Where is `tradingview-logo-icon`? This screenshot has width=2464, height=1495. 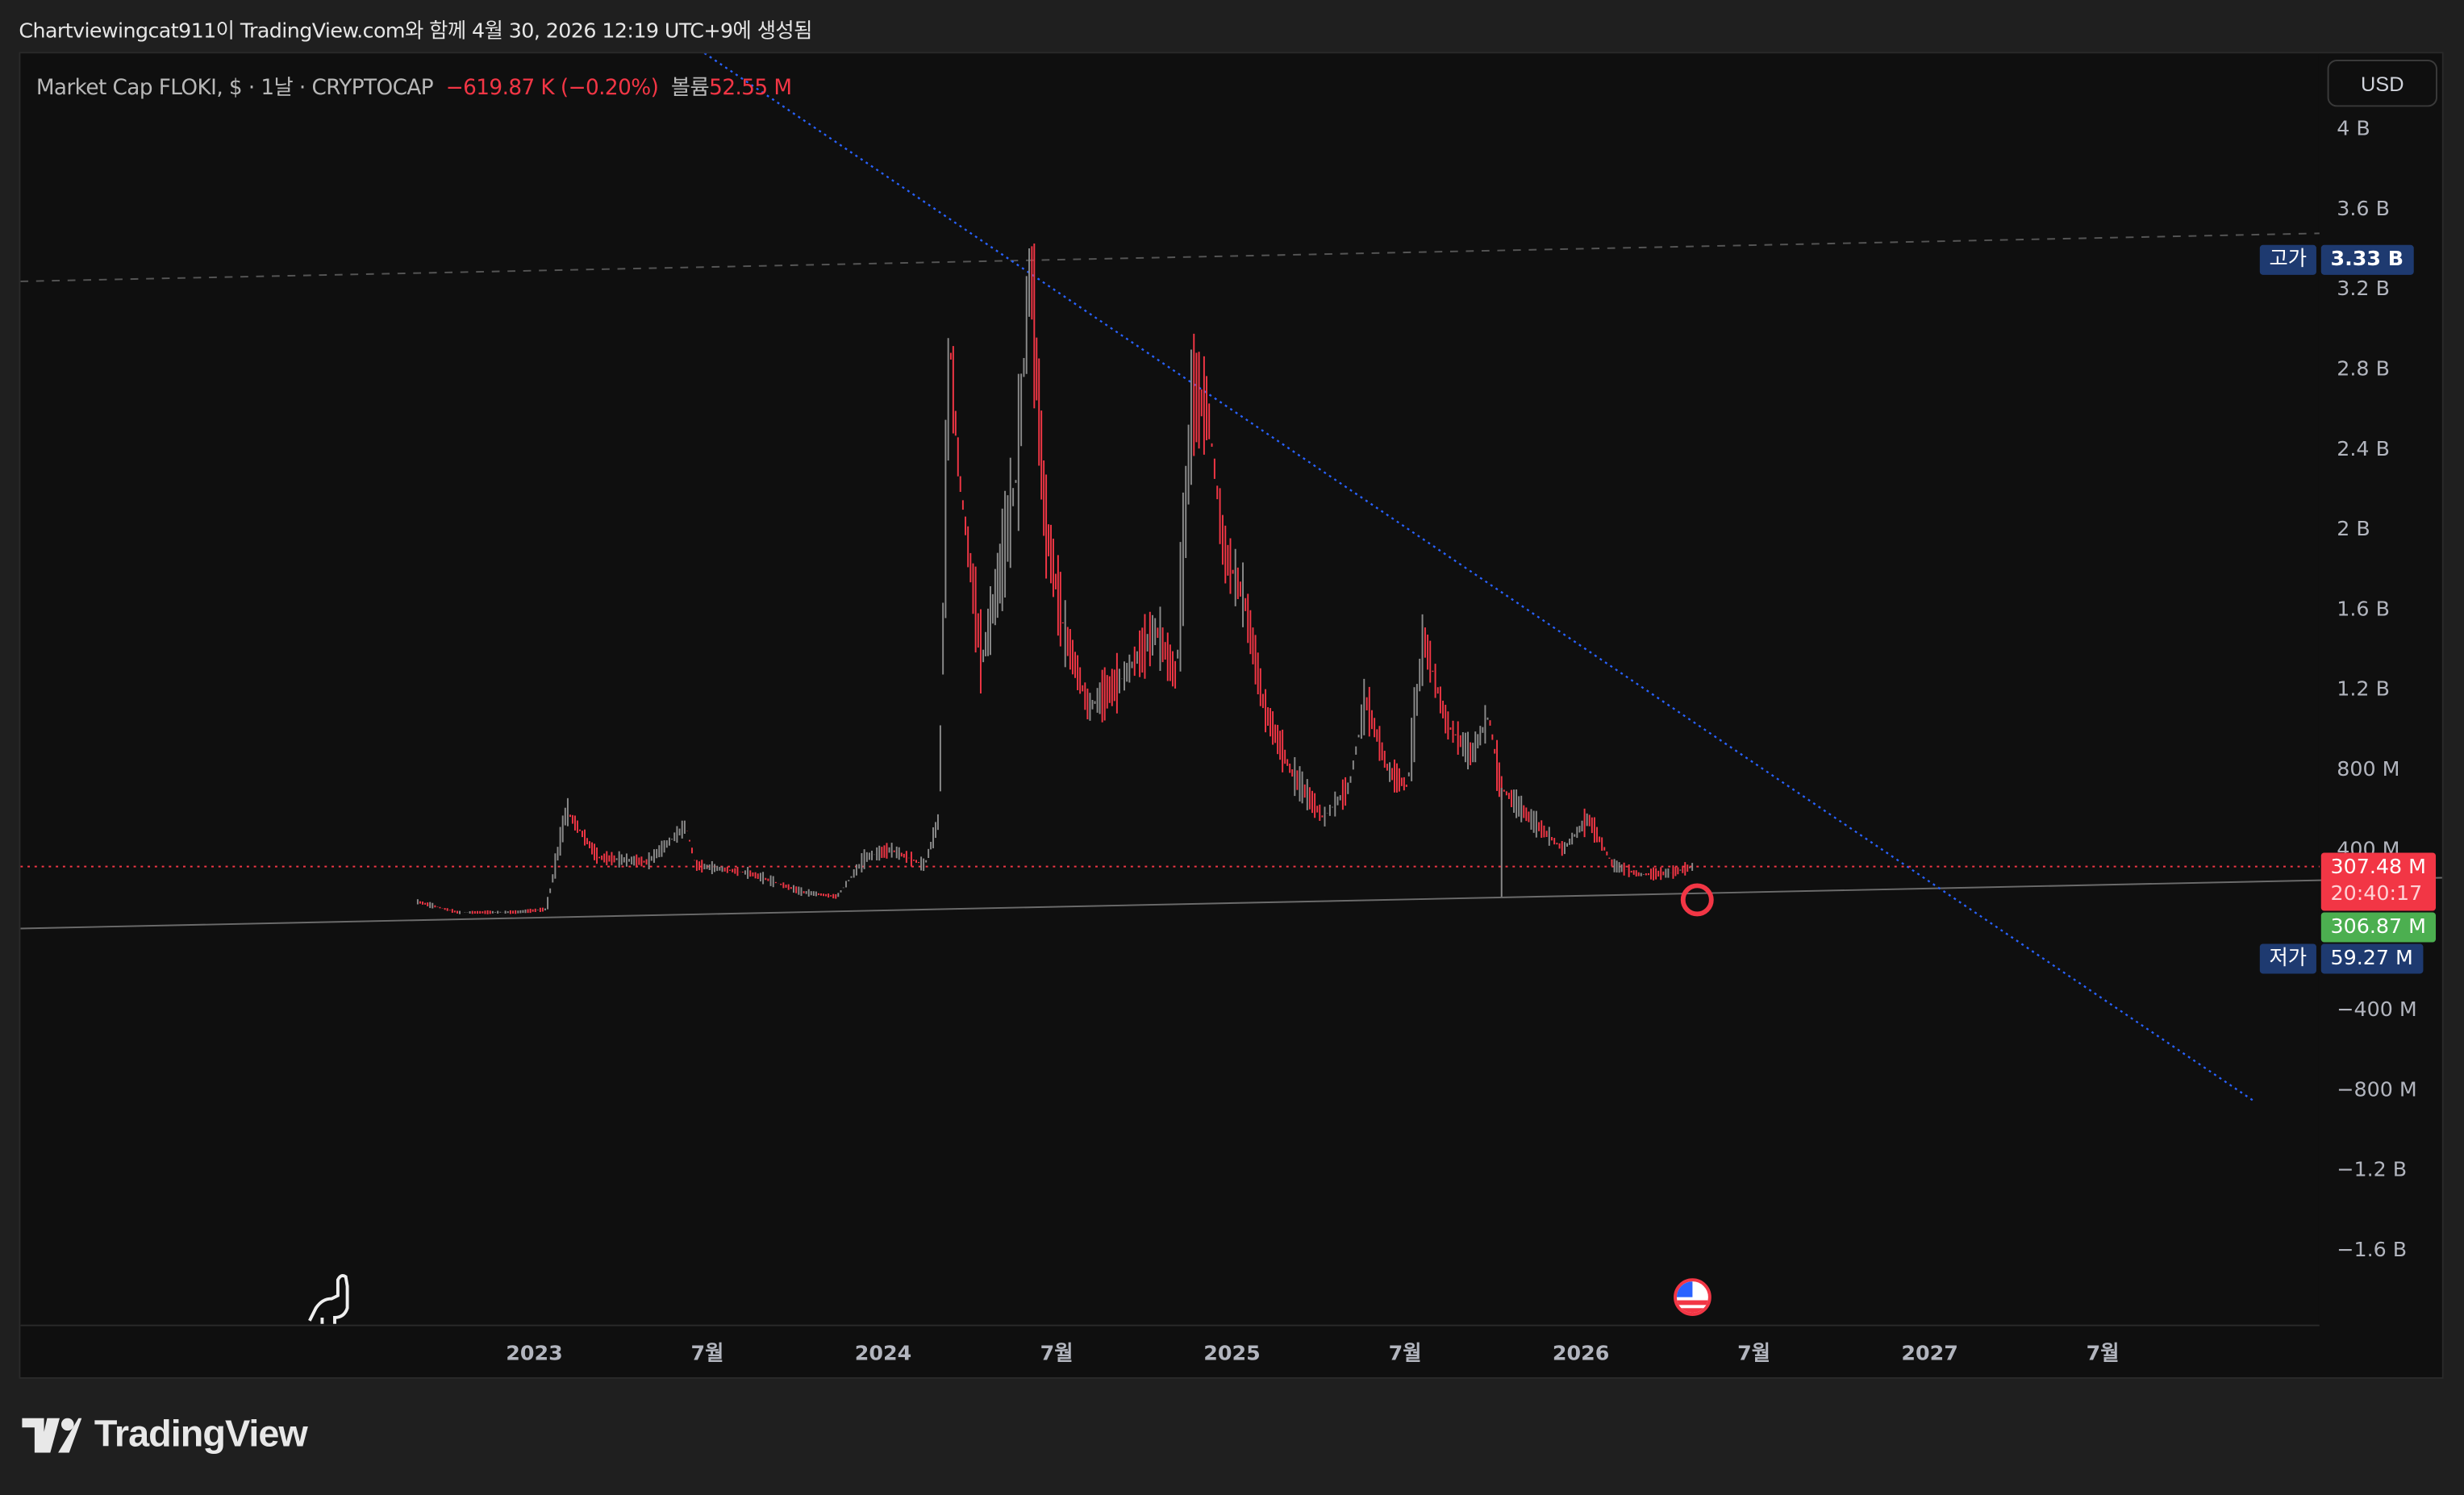 tradingview-logo-icon is located at coordinates (52, 1435).